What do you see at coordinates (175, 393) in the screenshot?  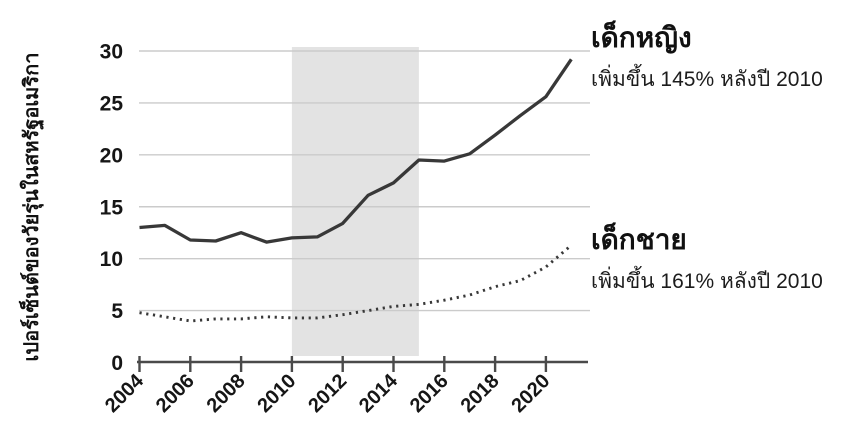 I see `x-tick-label-2006: 2006` at bounding box center [175, 393].